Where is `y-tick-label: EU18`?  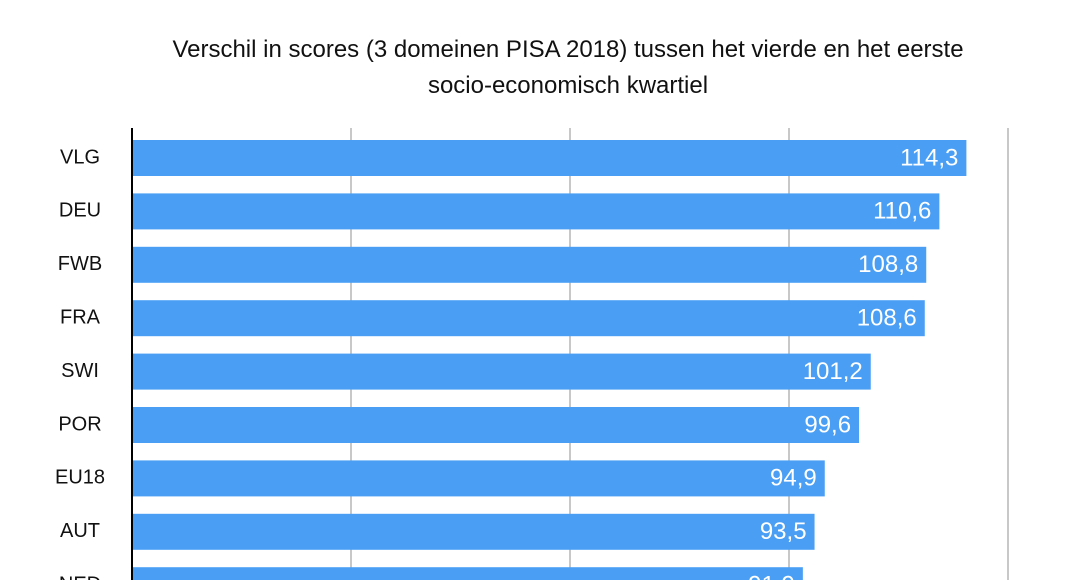 y-tick-label: EU18 is located at coordinates (80, 478).